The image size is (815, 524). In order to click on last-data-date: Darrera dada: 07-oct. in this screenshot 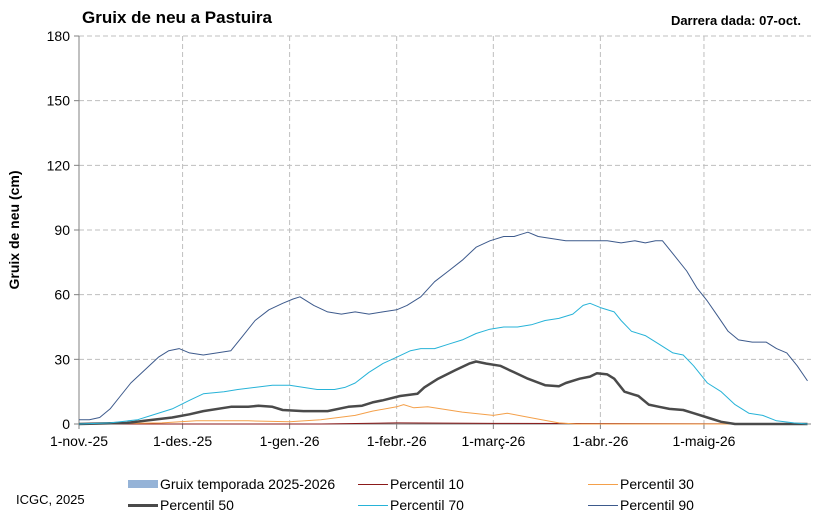, I will do `click(735, 20)`.